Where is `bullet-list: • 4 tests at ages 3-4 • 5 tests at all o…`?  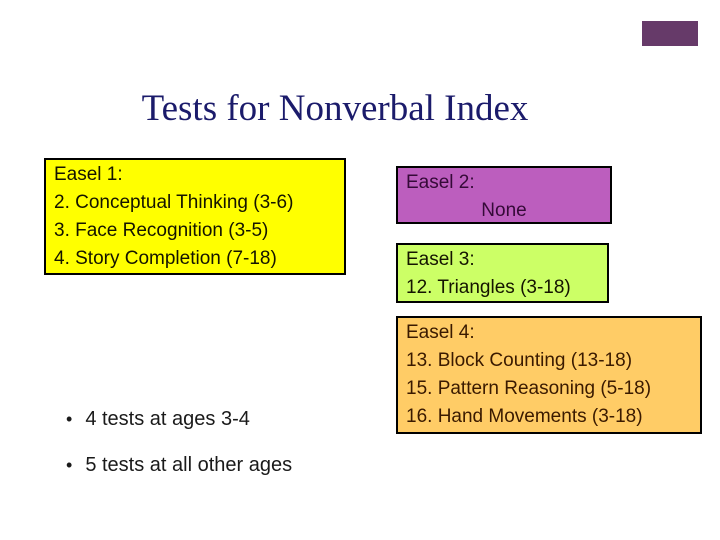
bullet-list: • 4 tests at ages 3-4 • 5 tests at all o… is located at coordinates (179, 452).